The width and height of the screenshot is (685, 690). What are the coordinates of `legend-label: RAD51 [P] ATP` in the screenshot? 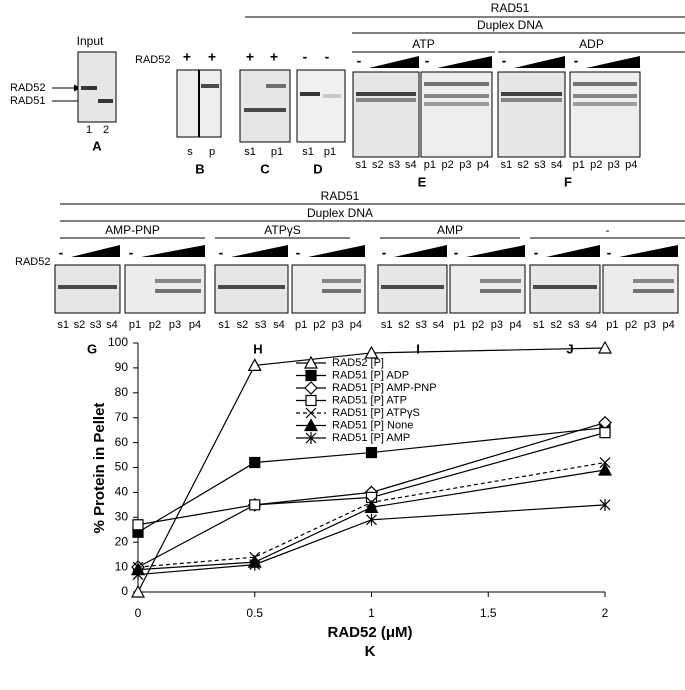 It's located at (369, 400).